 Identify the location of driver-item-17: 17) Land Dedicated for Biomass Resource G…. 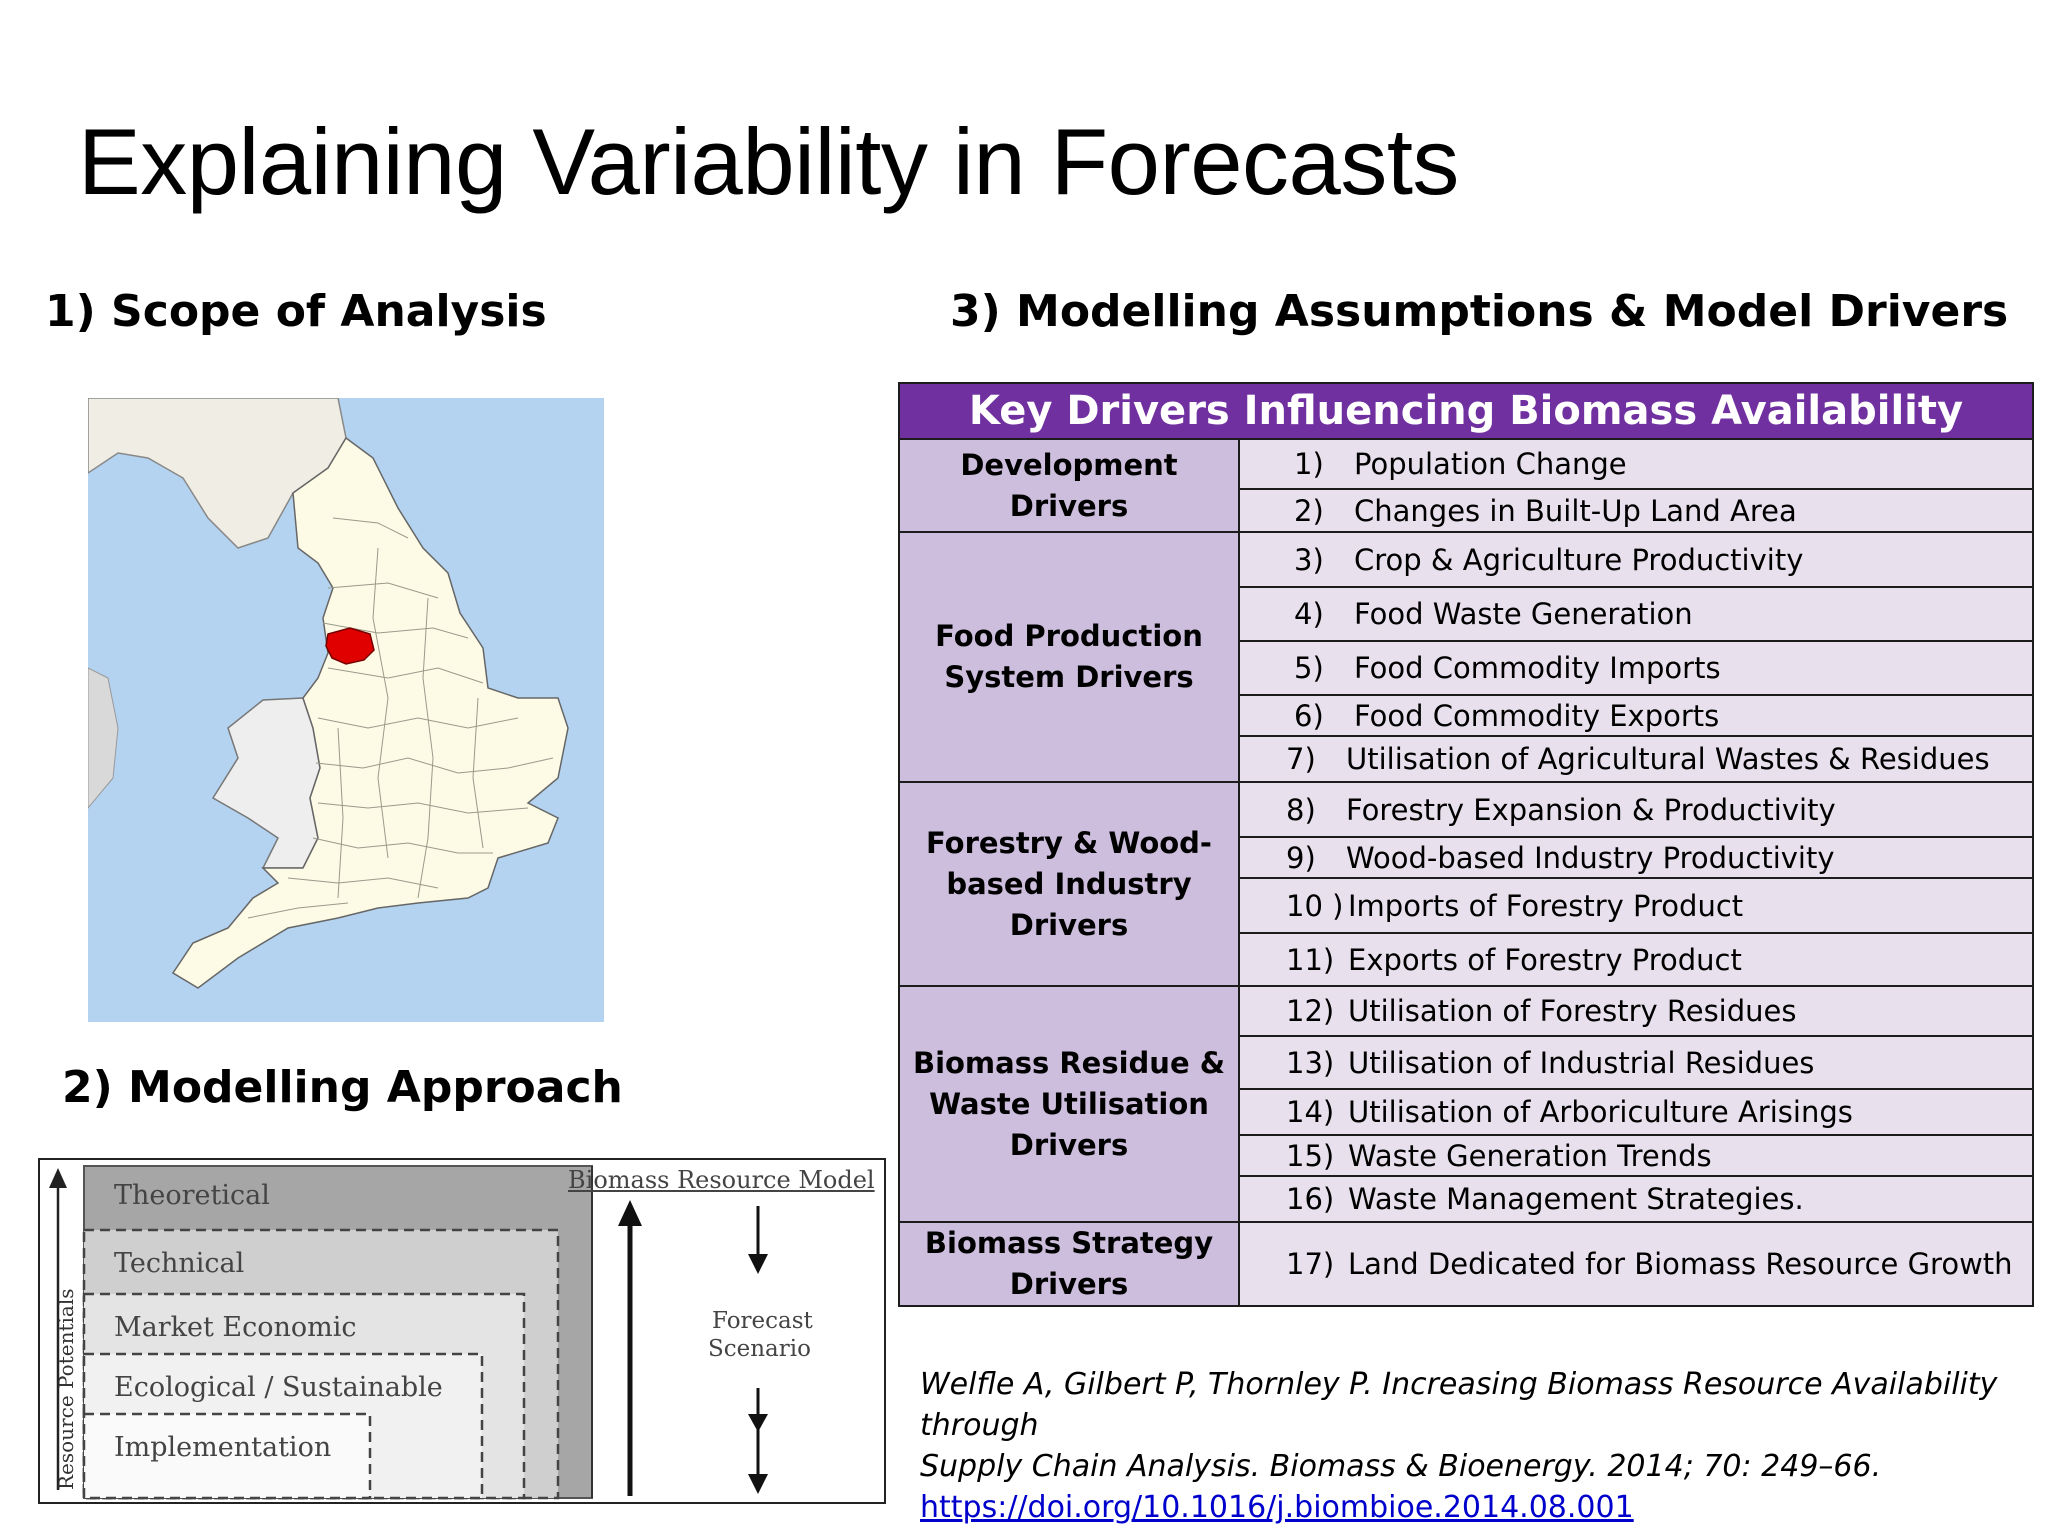
(1636, 1264).